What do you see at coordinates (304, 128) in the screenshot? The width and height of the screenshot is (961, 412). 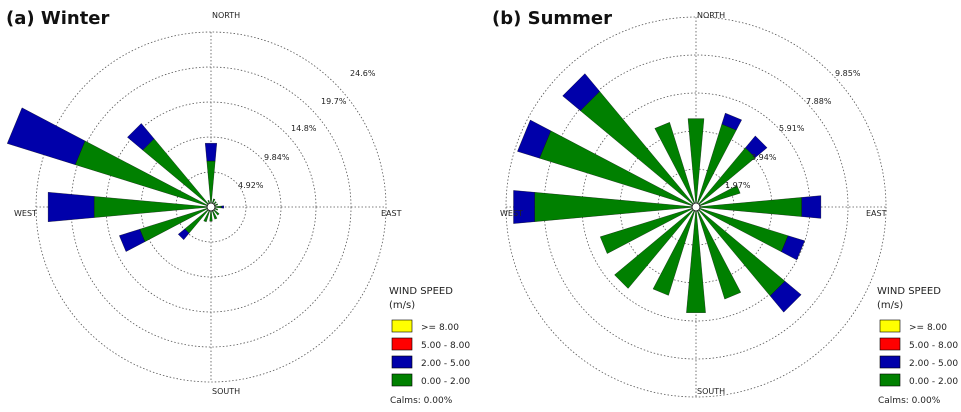 I see `winter-ring-label-3: 14.8%` at bounding box center [304, 128].